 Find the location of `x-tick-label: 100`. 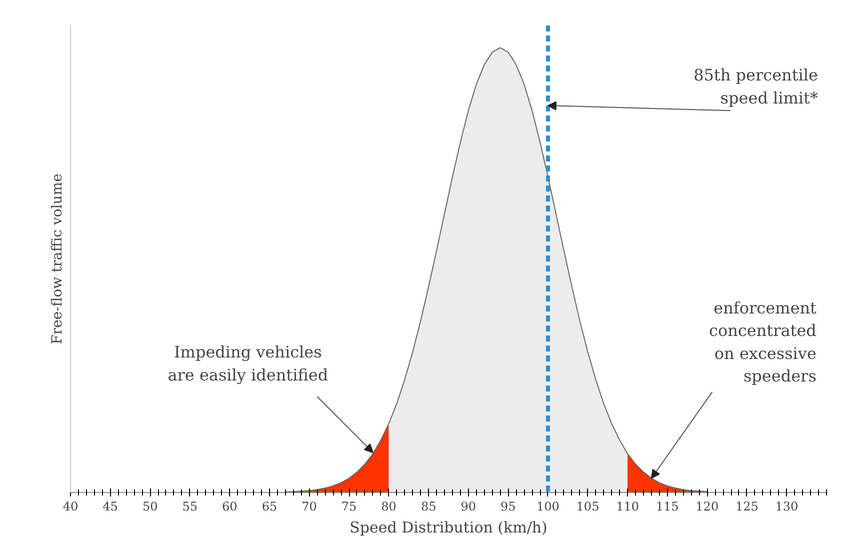

x-tick-label: 100 is located at coordinates (548, 507).